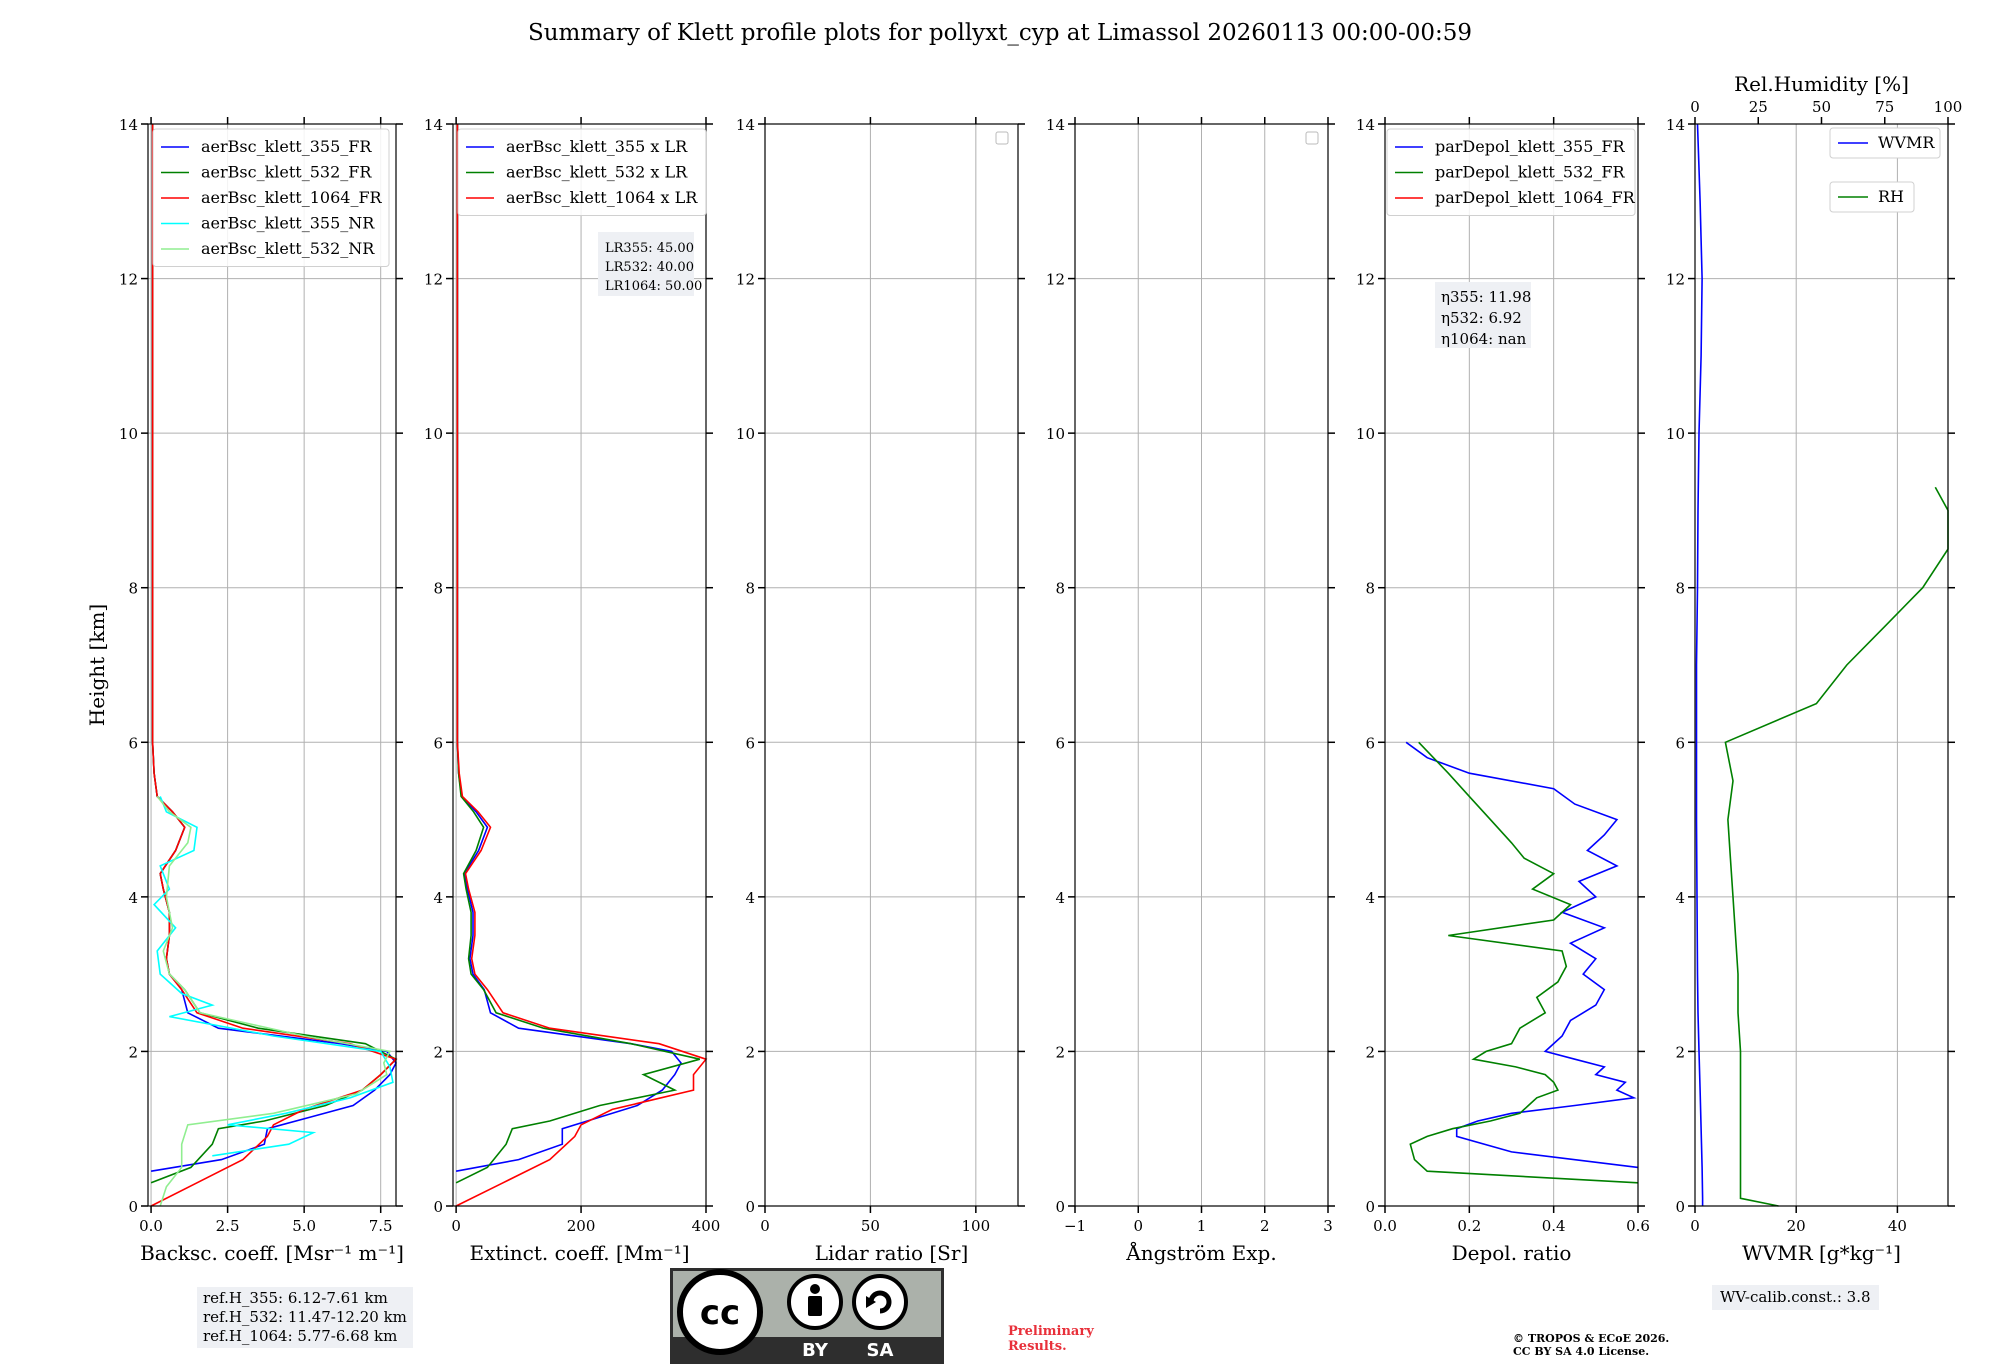 The height and width of the screenshot is (1364, 2000). Describe the element at coordinates (1897, 1226) in the screenshot. I see `x-tick-label: 40` at that location.